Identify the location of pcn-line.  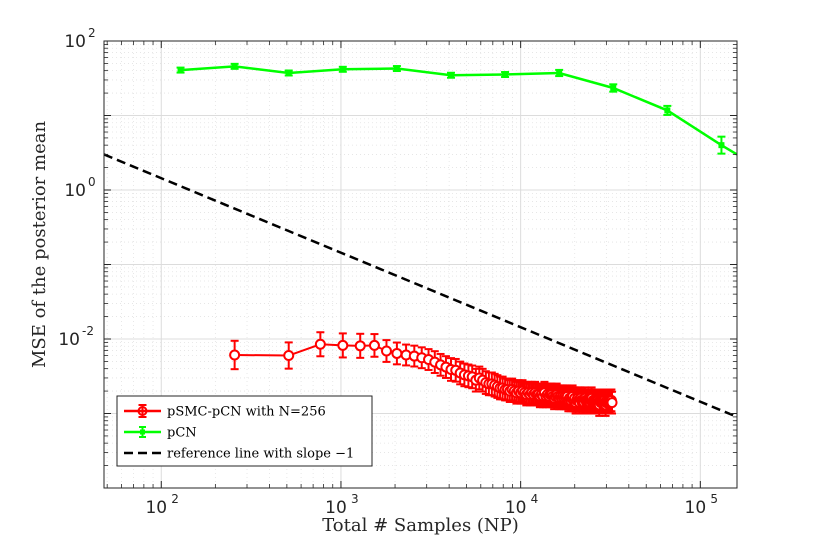
(458, 110).